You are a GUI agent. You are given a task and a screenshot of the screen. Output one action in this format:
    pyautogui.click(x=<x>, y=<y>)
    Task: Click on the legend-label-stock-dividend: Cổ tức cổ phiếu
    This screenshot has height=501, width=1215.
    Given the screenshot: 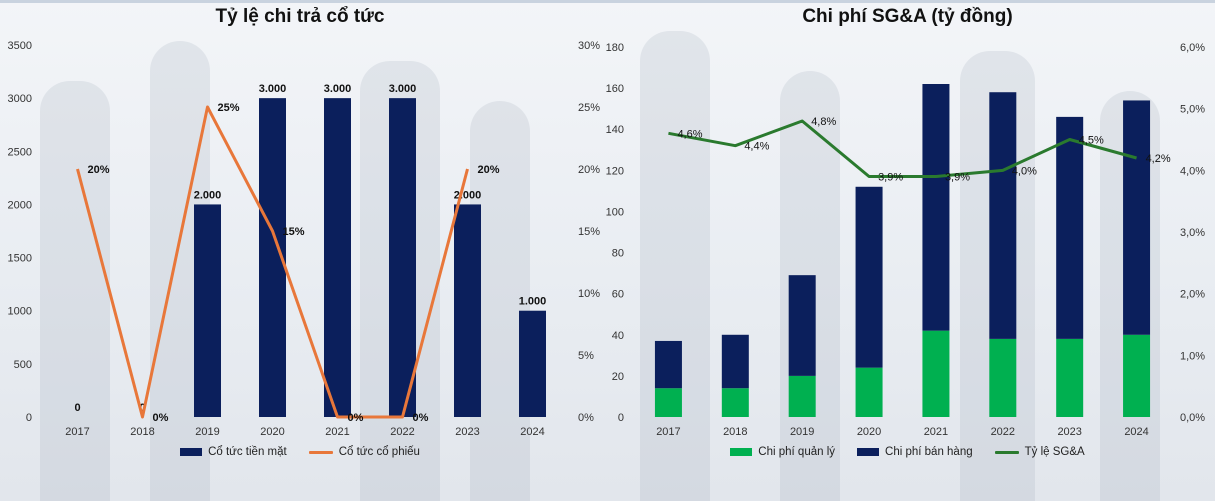 What is the action you would take?
    pyautogui.click(x=379, y=452)
    